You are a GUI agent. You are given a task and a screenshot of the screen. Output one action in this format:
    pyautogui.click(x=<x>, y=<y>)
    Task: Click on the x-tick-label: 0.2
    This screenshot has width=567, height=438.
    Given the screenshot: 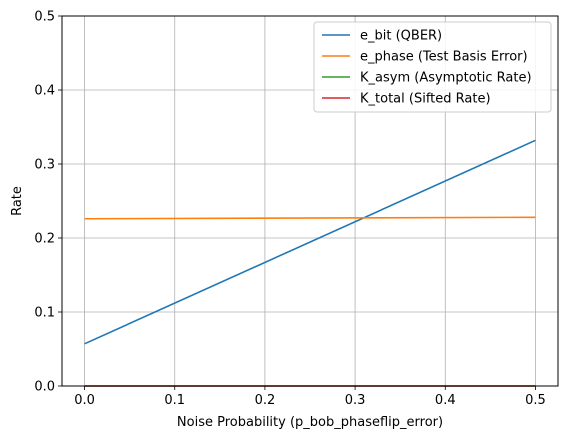 What is the action you would take?
    pyautogui.click(x=265, y=400)
    